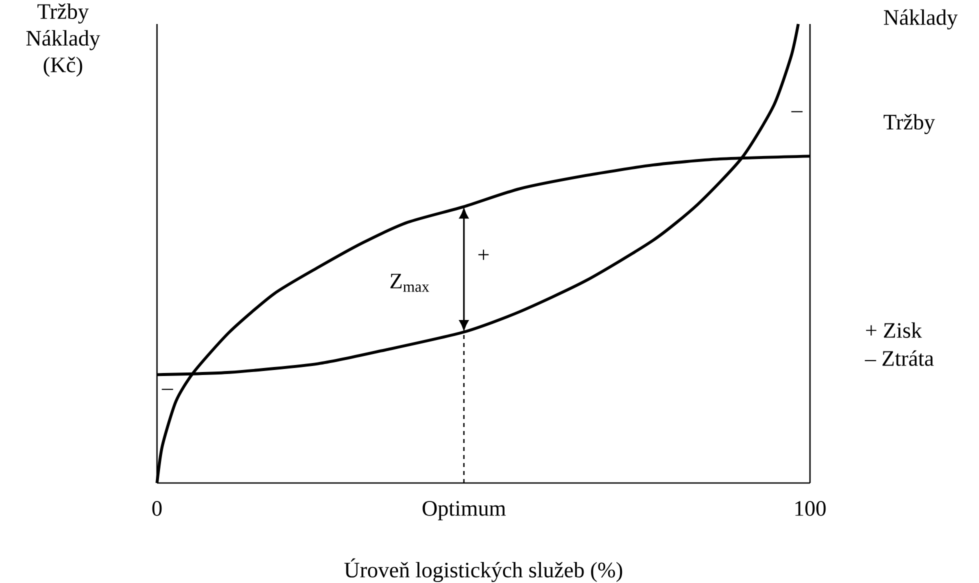  I want to click on text: Tržby, so click(909, 124).